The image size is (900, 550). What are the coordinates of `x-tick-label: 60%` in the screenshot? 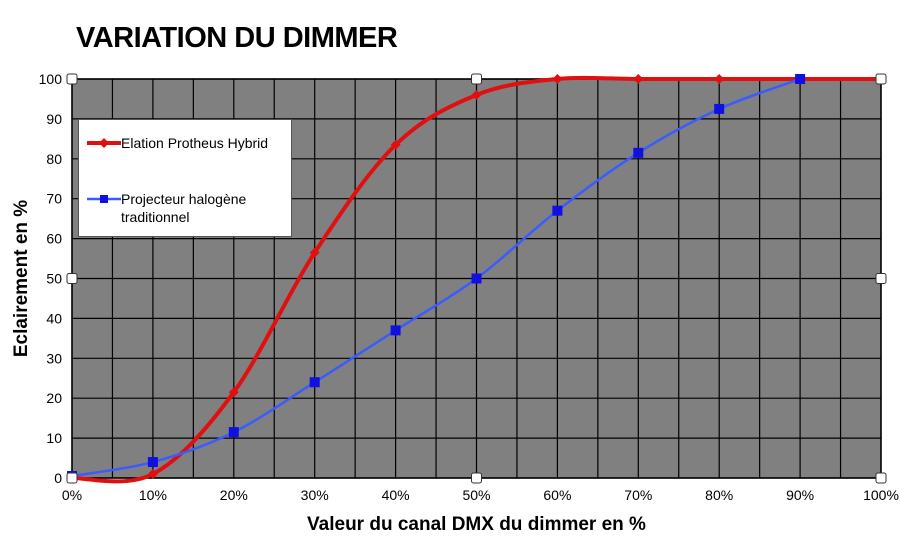 It's located at (557, 495).